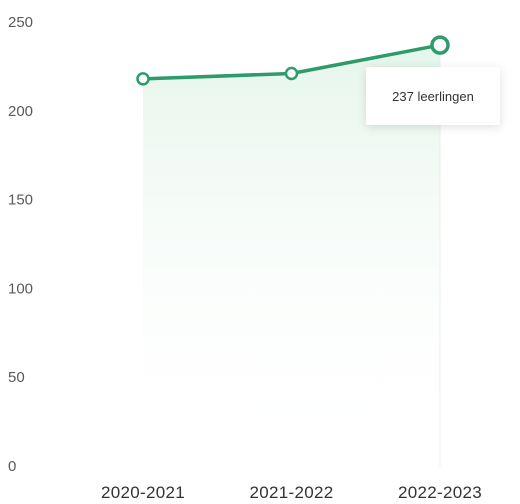  I want to click on data-point-layer, so click(293, 60).